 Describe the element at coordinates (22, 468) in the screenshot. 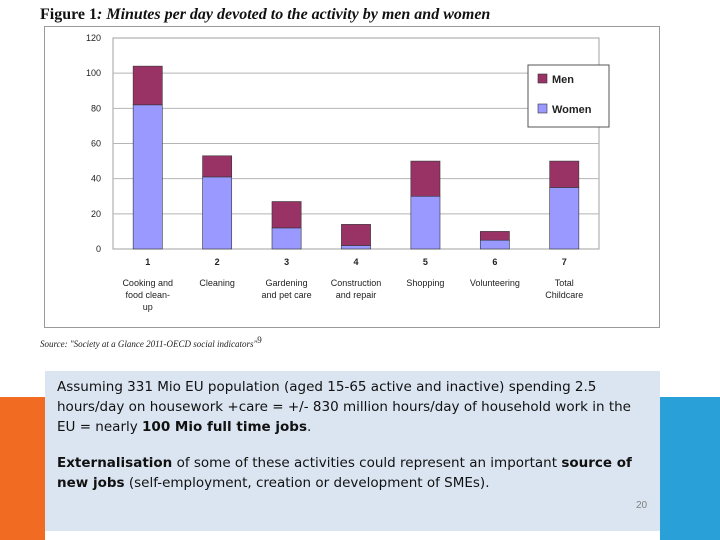

I see `decorative-orange-bar` at that location.